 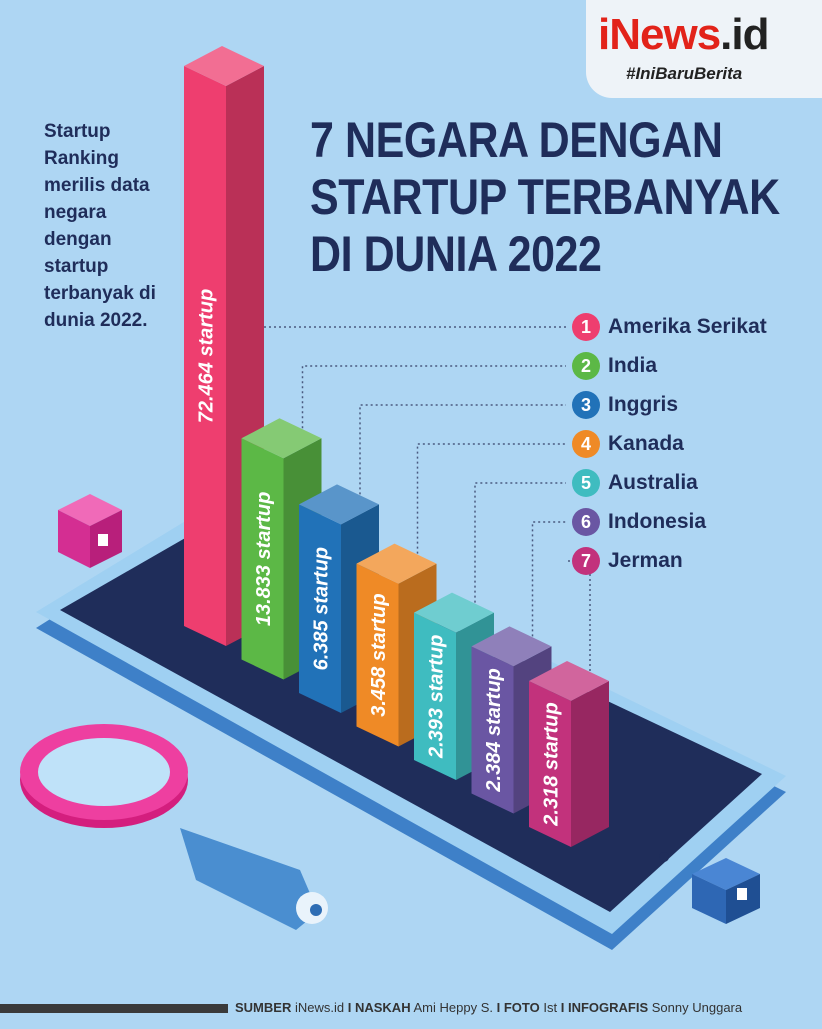 What do you see at coordinates (659, 34) in the screenshot?
I see `logo-main: iNews` at bounding box center [659, 34].